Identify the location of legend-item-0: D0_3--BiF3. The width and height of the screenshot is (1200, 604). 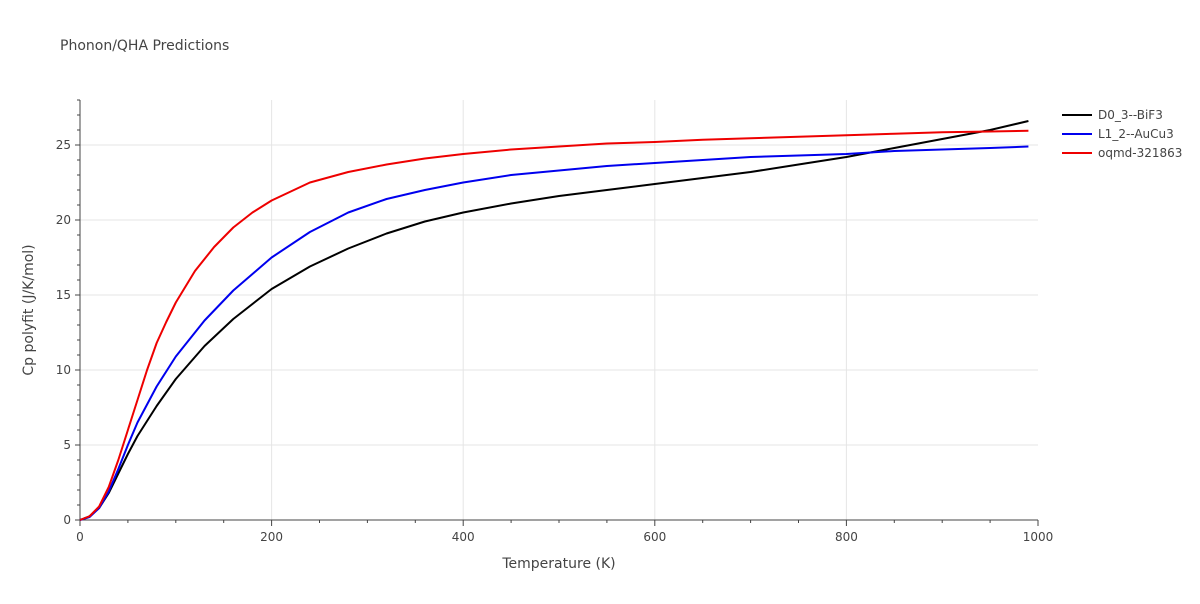
(1112, 115).